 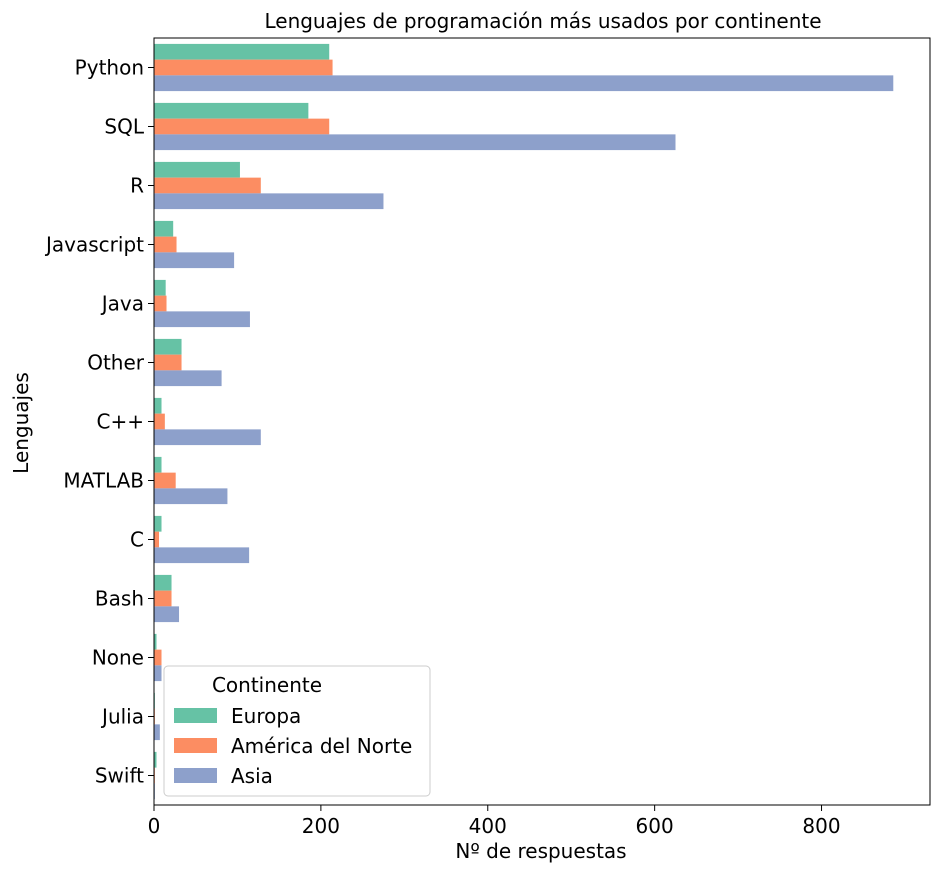 What do you see at coordinates (252, 776) in the screenshot?
I see `legend-label-3: Asia` at bounding box center [252, 776].